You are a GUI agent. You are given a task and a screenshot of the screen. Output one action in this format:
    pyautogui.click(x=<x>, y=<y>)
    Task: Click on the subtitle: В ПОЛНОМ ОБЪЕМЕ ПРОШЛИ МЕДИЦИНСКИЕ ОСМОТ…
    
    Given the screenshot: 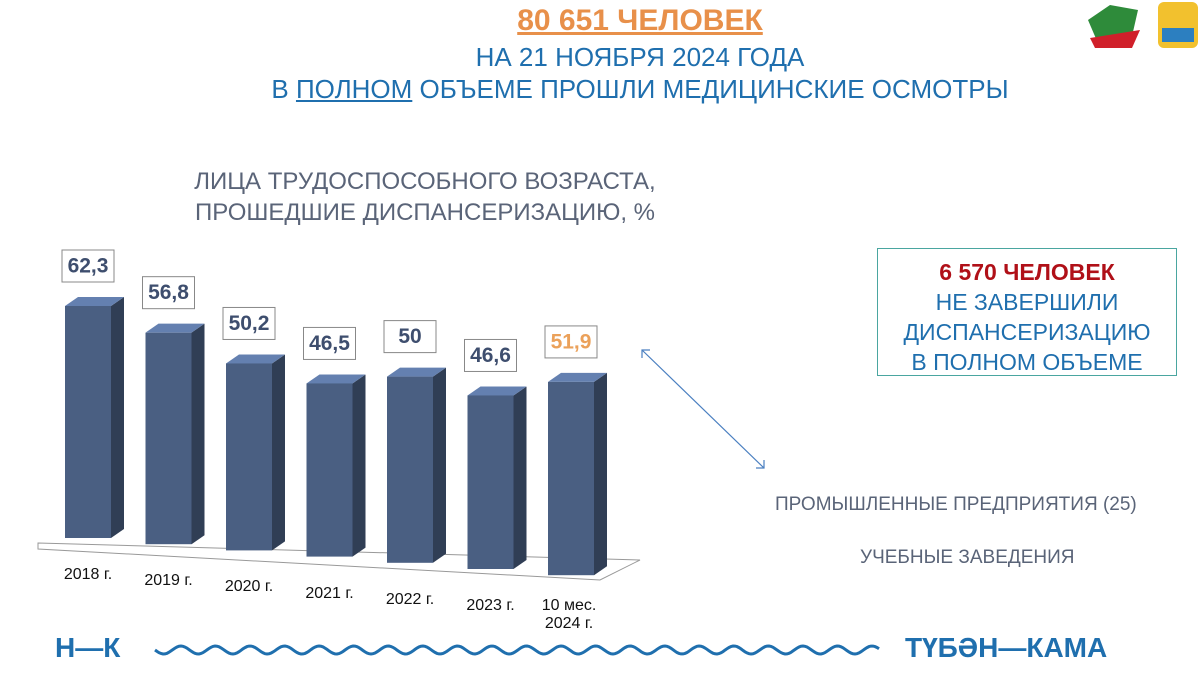 What is the action you would take?
    pyautogui.click(x=620, y=89)
    